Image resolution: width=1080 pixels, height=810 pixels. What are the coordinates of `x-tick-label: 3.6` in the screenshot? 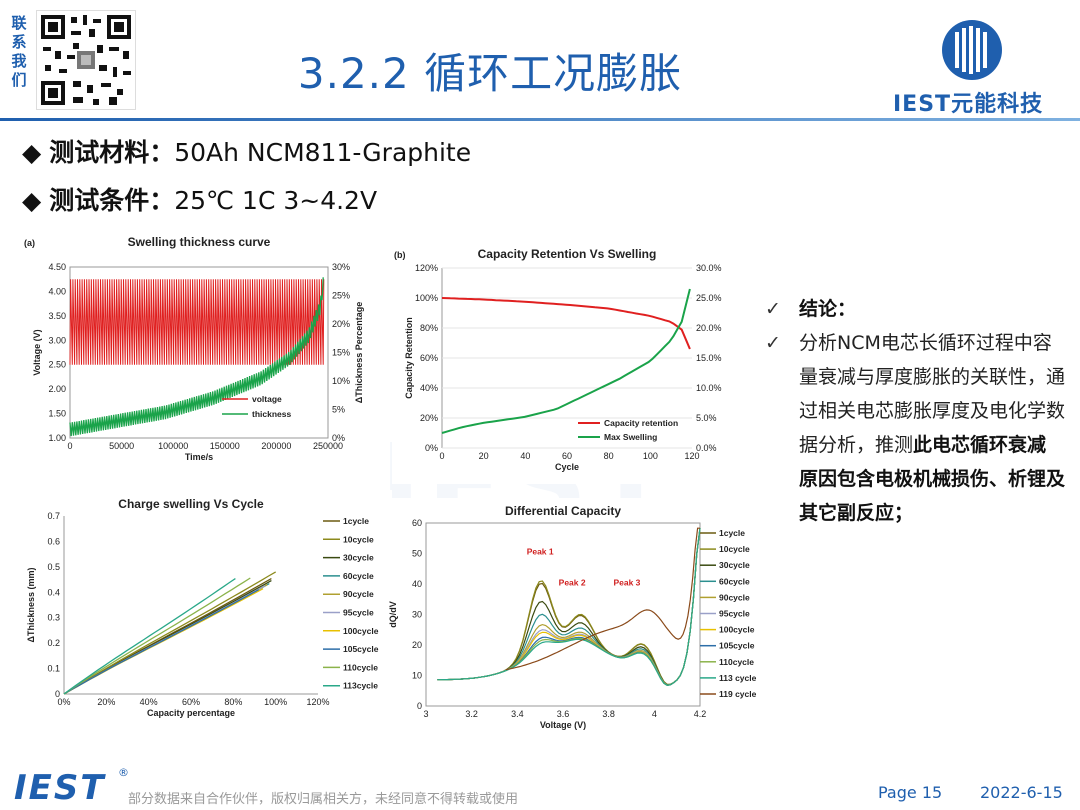 It's located at (563, 714).